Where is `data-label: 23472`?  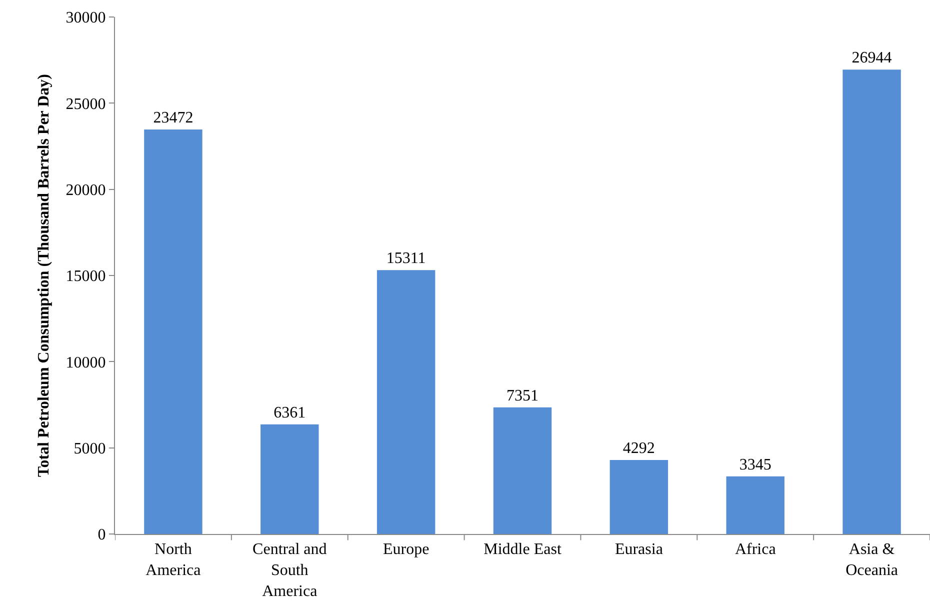
data-label: 23472 is located at coordinates (173, 118).